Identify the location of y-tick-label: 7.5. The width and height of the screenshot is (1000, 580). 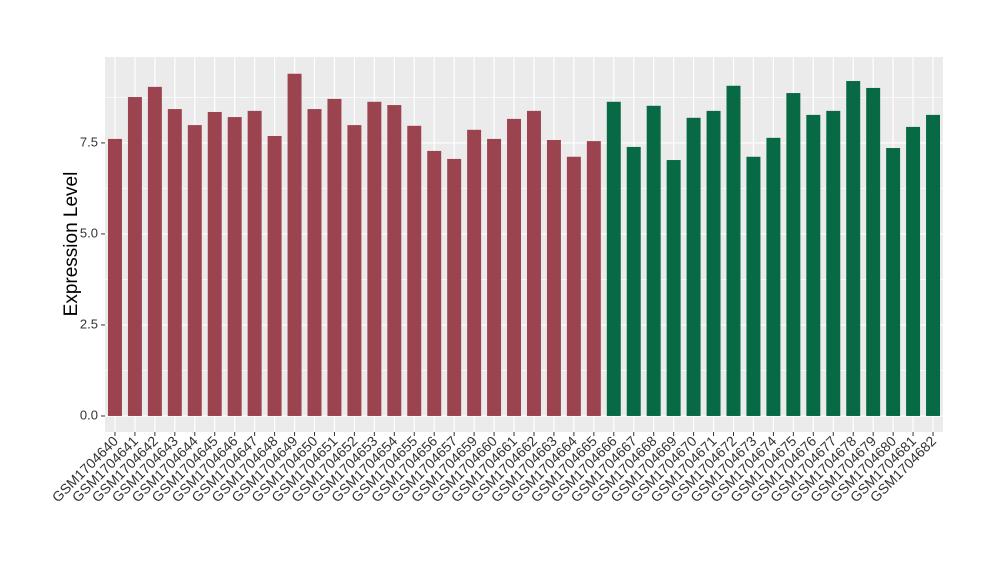
(89, 141).